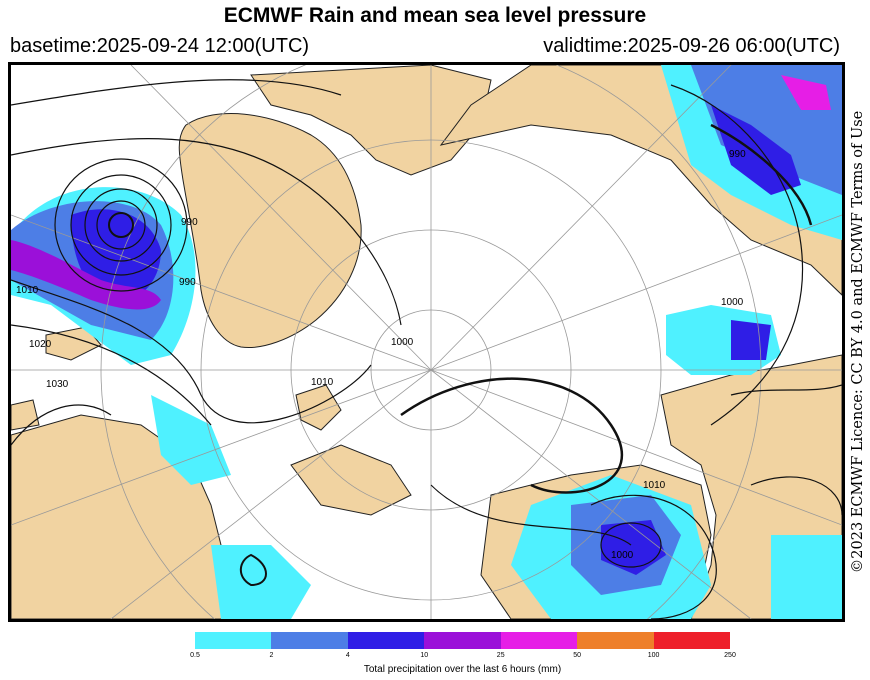 The image size is (870, 680). I want to click on validtime-label: validtime:2025-09-26 06:00(UTC), so click(691, 46).